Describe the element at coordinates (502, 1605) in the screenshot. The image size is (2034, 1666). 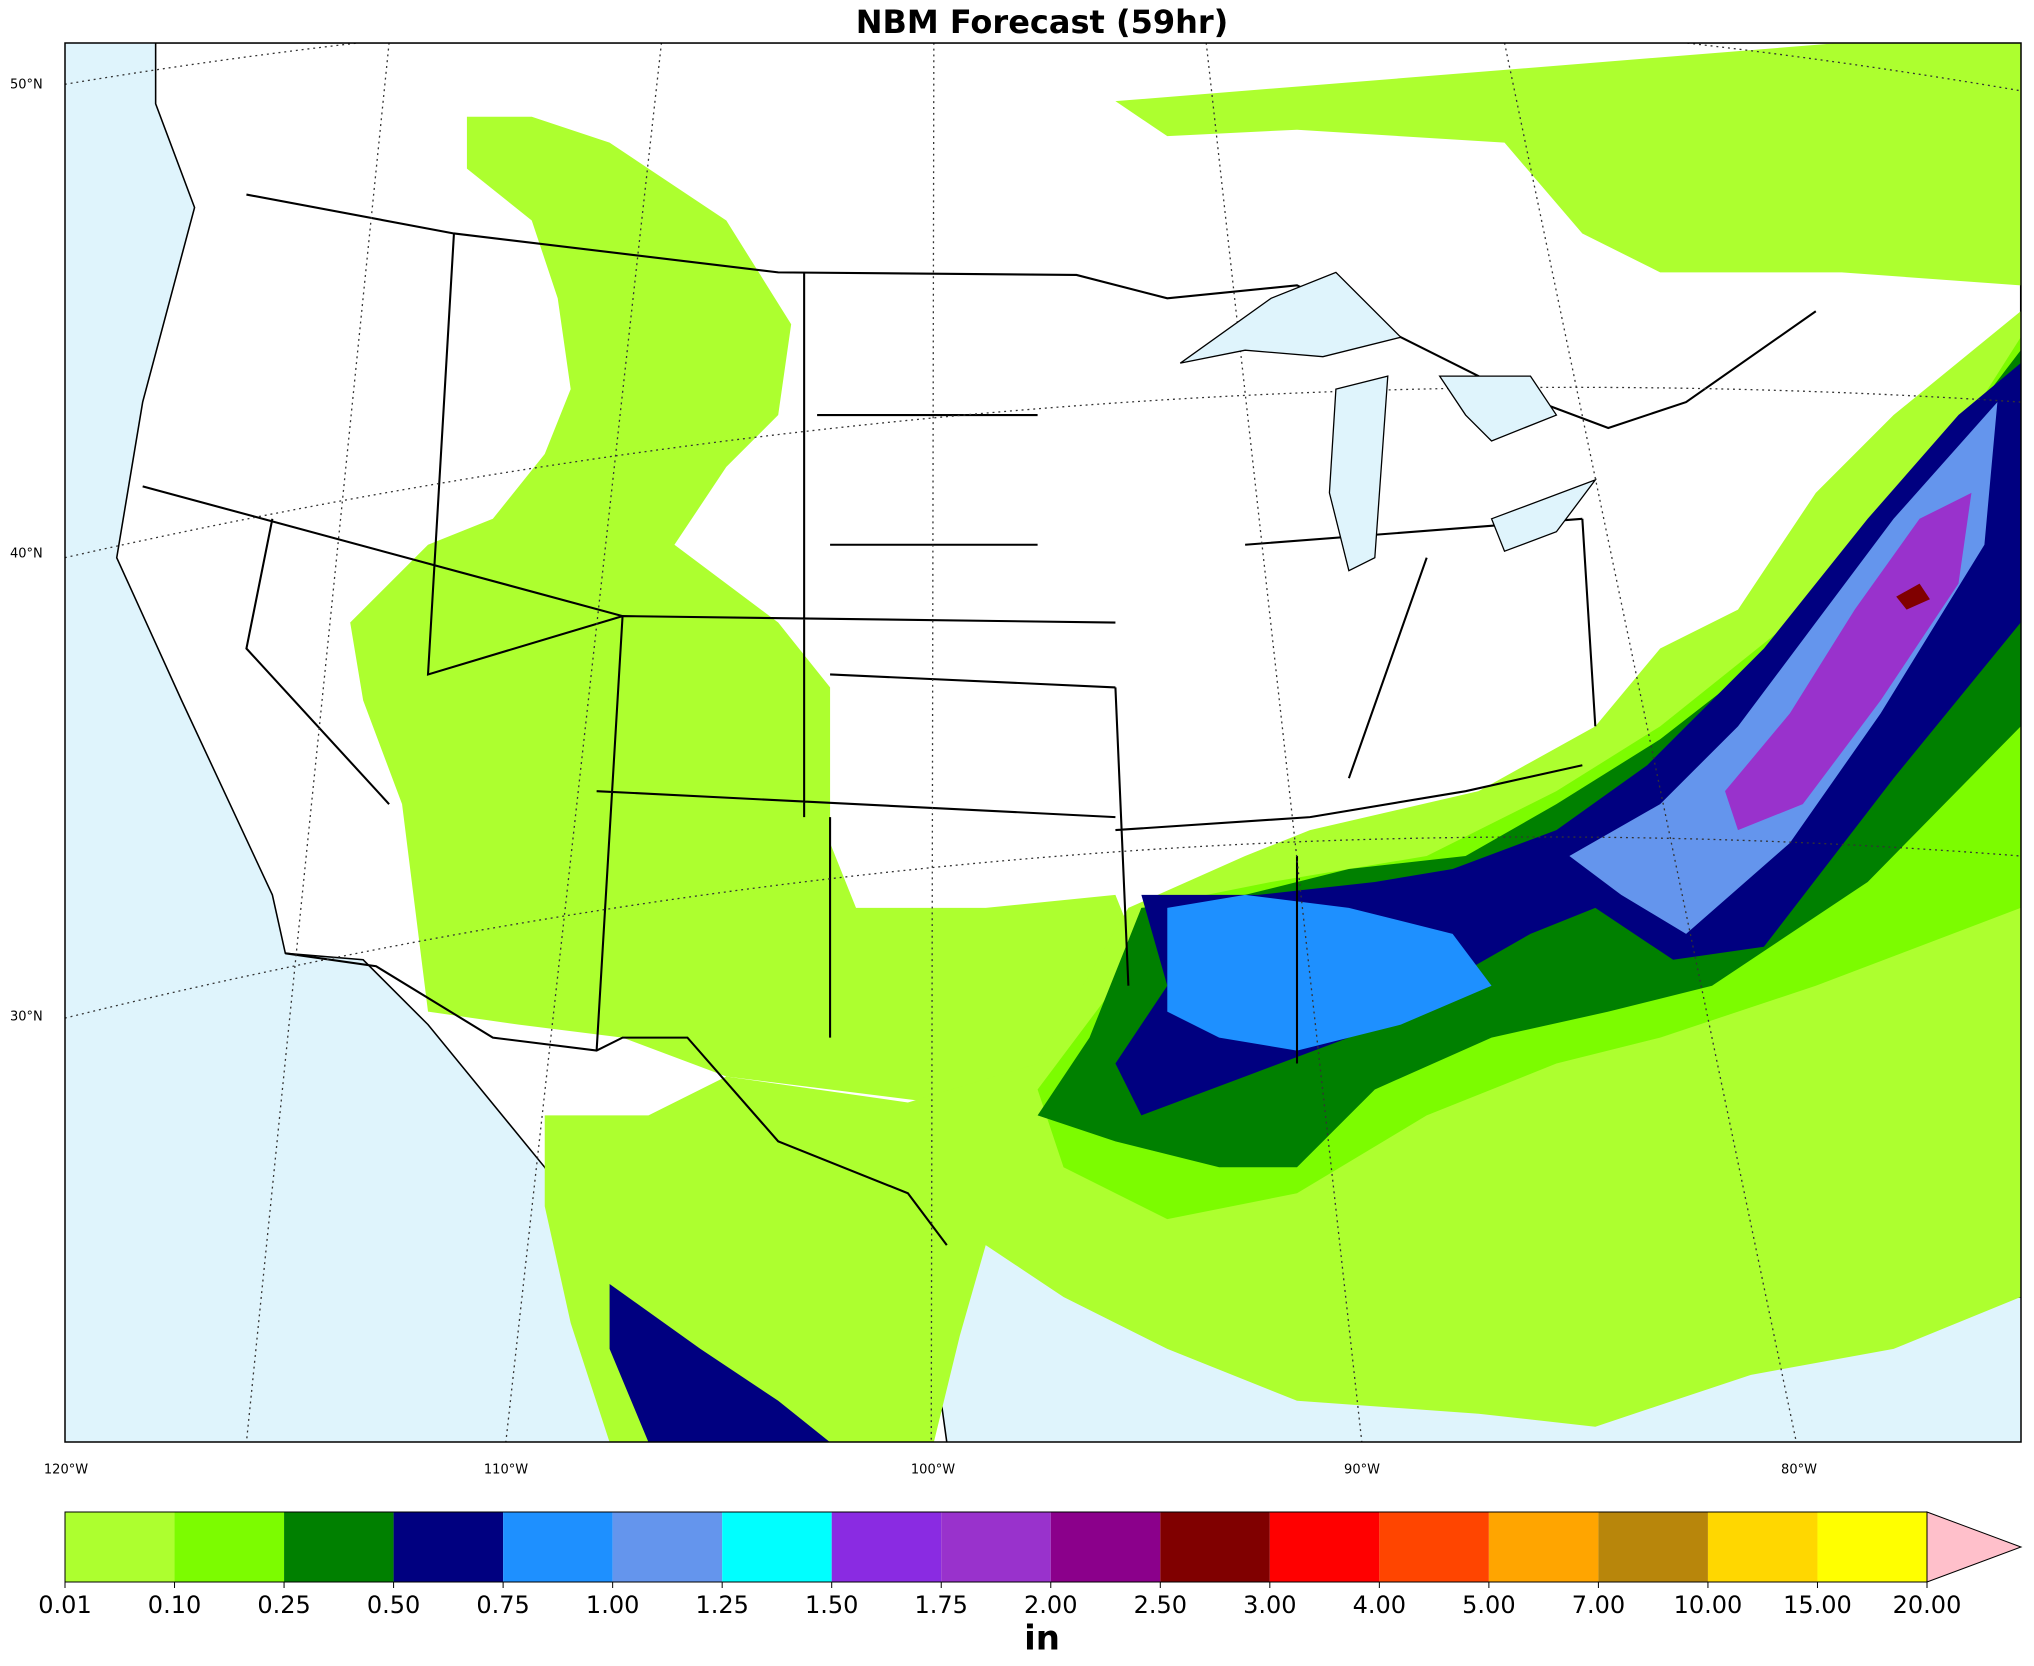
I see `colorbar-tick-label: 0.75` at that location.